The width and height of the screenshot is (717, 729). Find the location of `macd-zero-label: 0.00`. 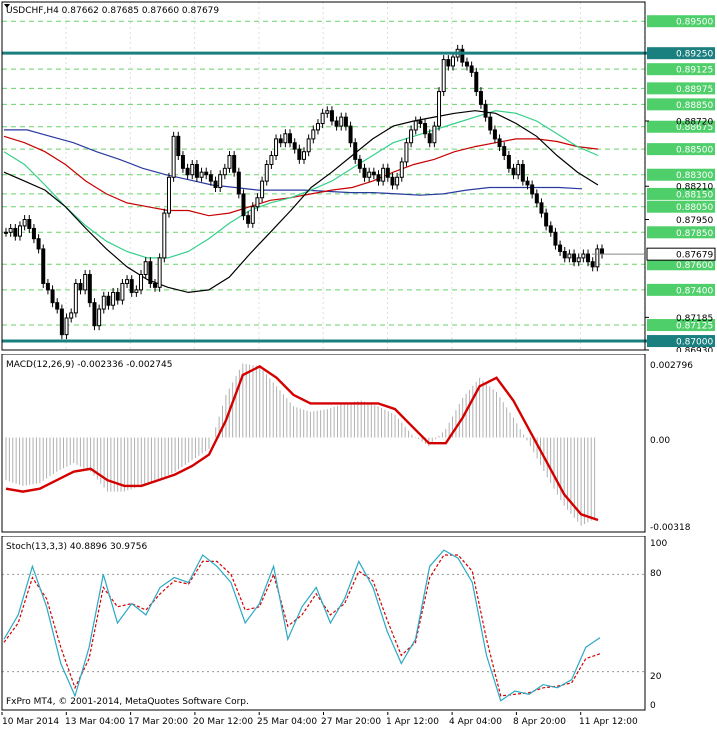

macd-zero-label: 0.00 is located at coordinates (660, 441).